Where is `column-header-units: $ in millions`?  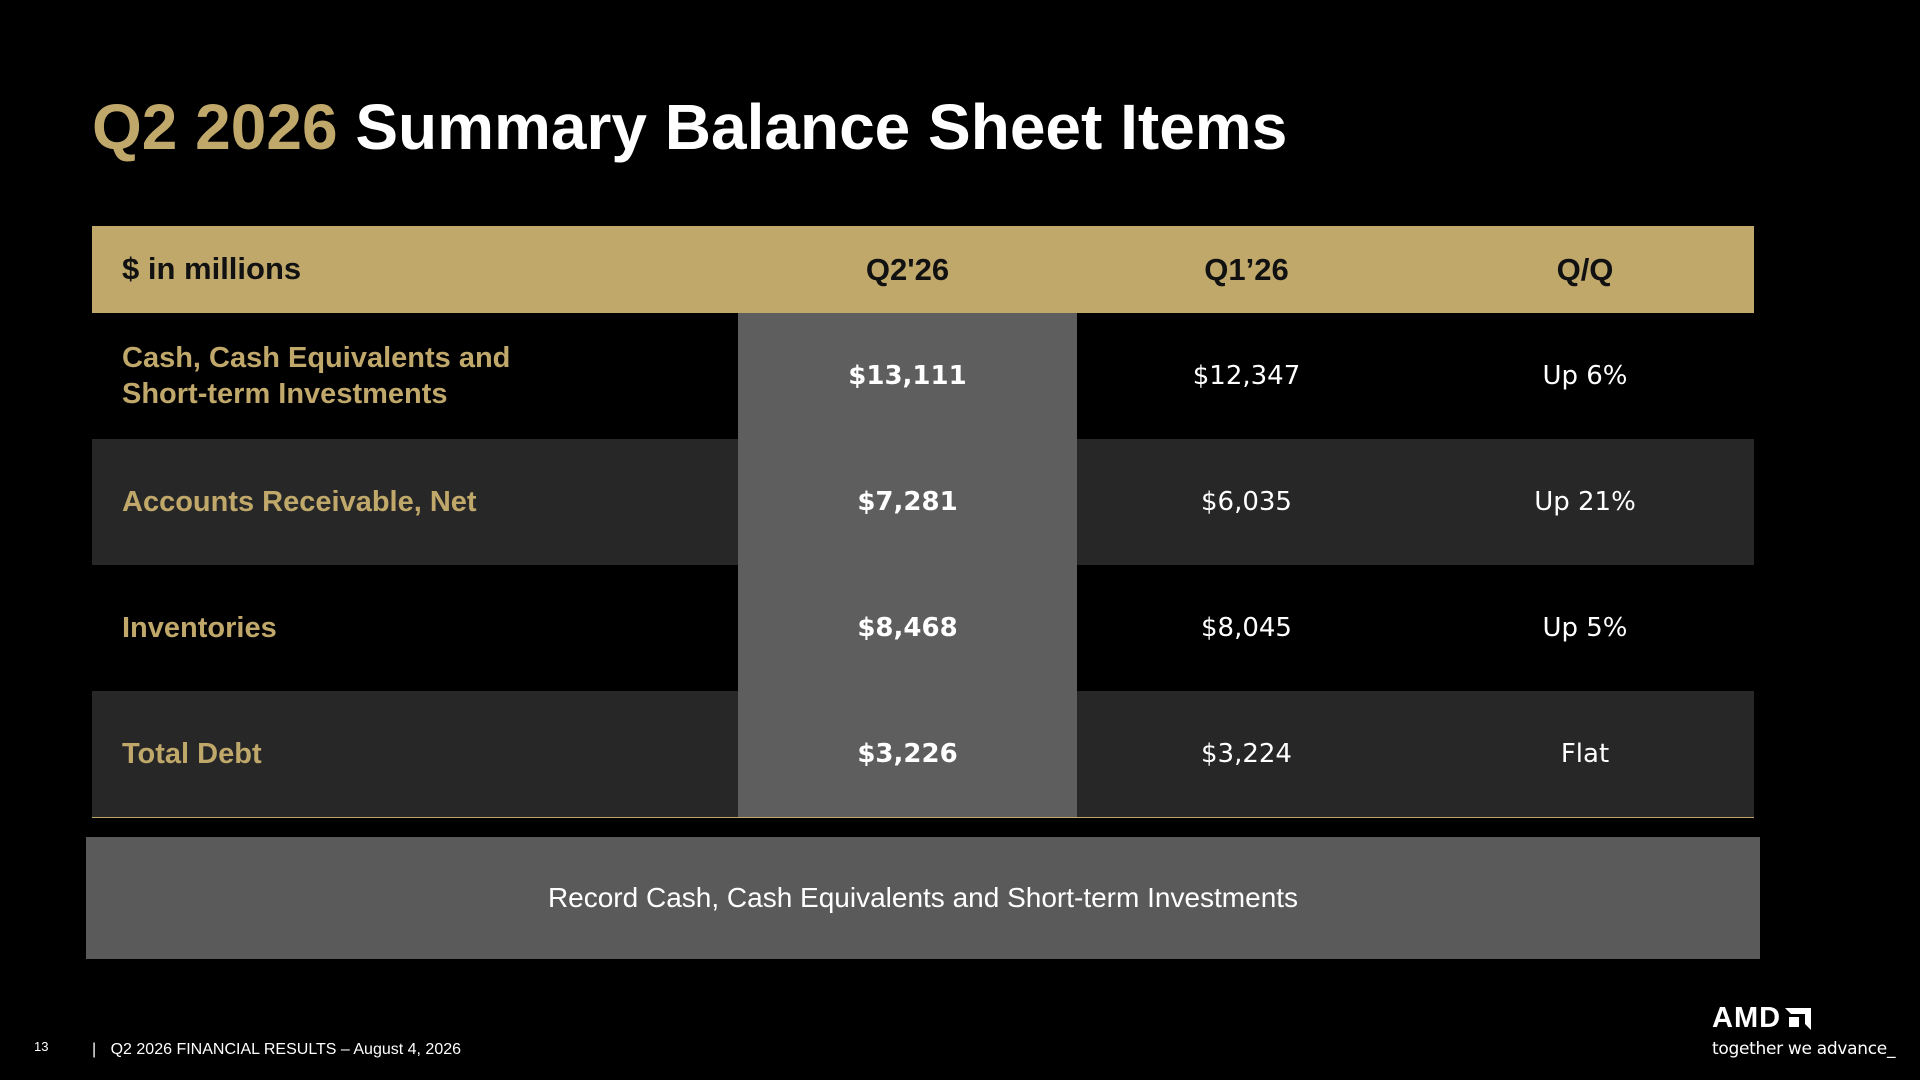 column-header-units: $ in millions is located at coordinates (212, 269).